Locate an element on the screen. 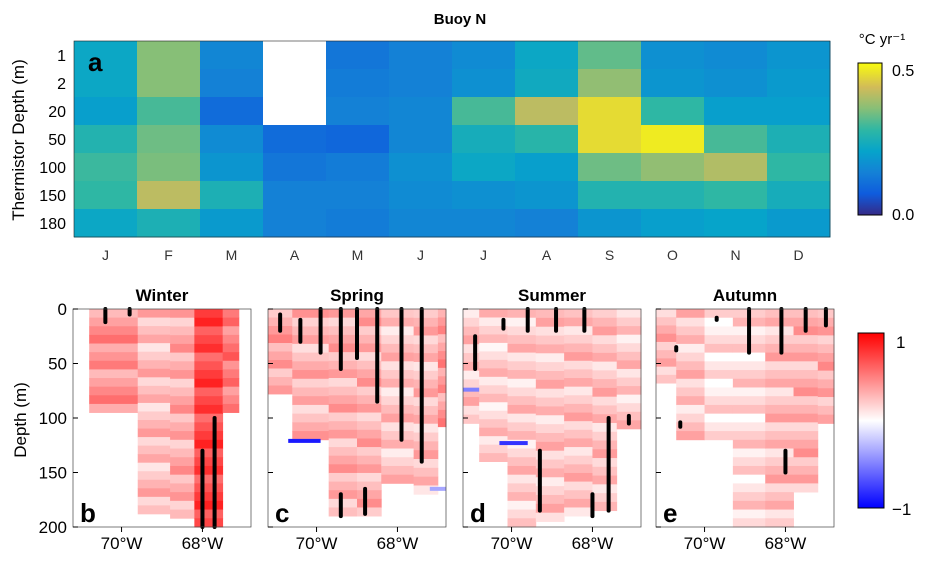 The width and height of the screenshot is (937, 561). y-tick-label: 150 is located at coordinates (53, 473).